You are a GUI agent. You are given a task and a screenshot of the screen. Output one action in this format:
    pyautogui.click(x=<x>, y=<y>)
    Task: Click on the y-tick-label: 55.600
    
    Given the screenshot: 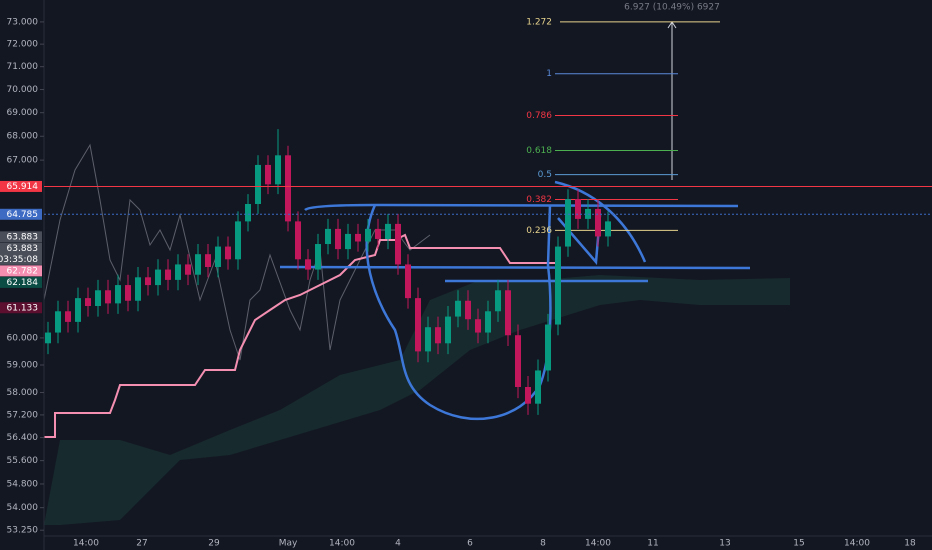 What is the action you would take?
    pyautogui.click(x=23, y=461)
    